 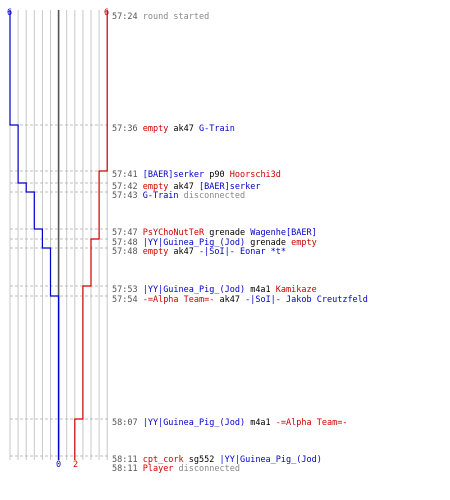 I want to click on event-guide-lines, so click(x=59, y=290).